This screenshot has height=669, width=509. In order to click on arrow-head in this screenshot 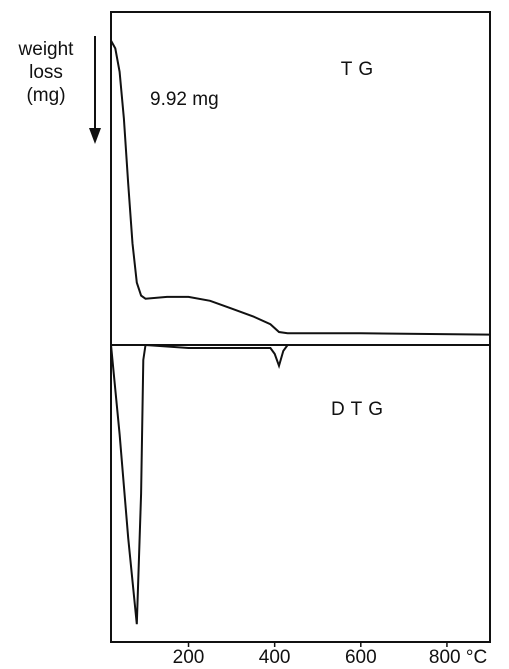, I will do `click(95, 136)`.